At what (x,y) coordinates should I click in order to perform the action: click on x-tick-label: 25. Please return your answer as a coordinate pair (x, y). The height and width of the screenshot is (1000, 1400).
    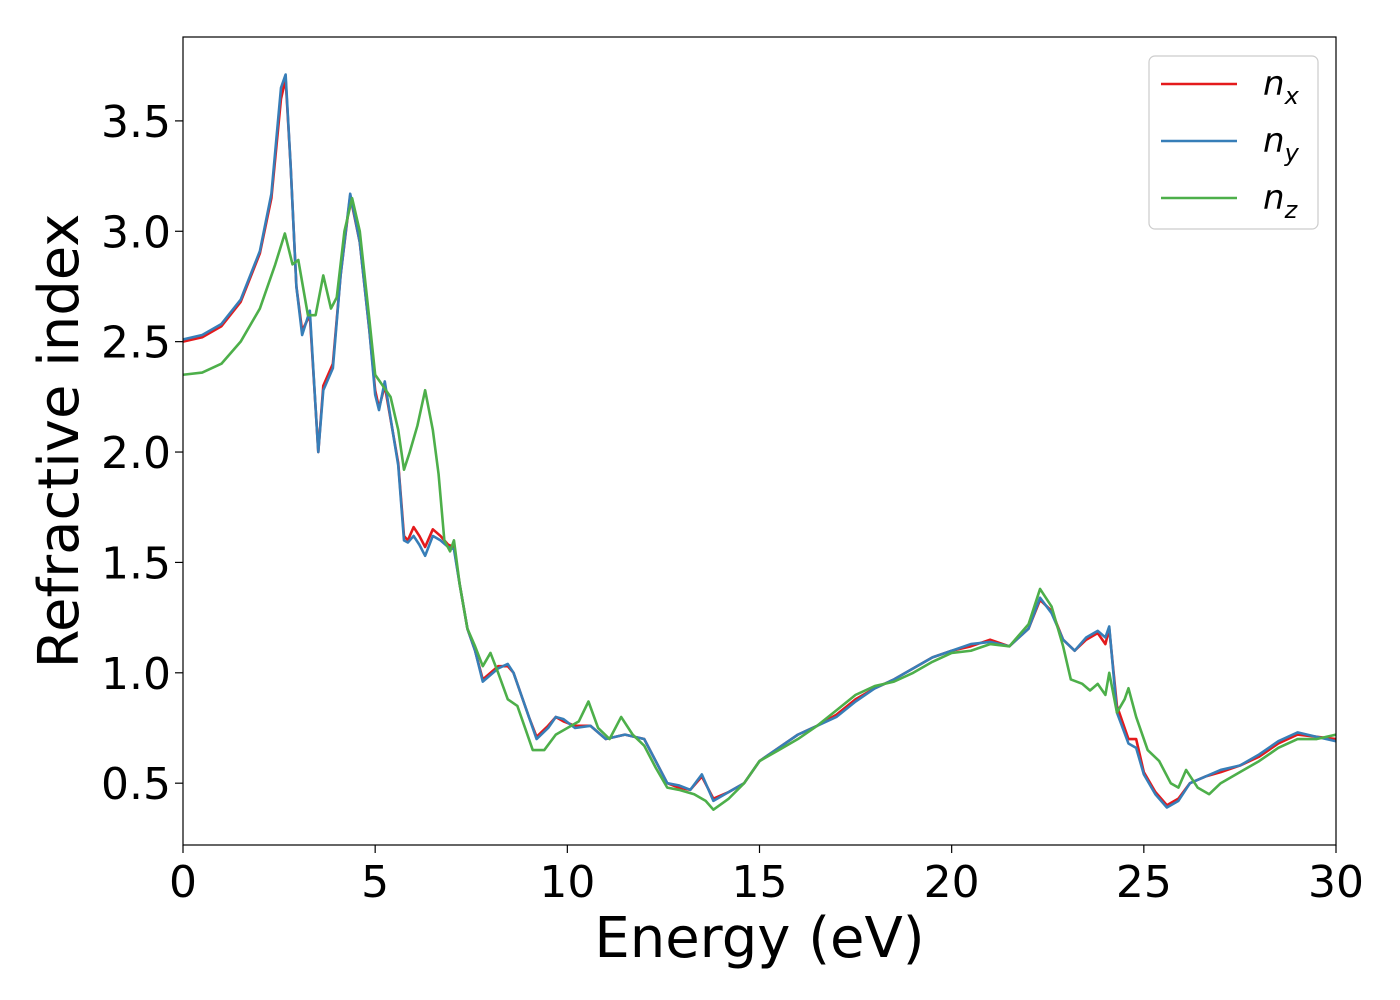
    Looking at the image, I should click on (1144, 882).